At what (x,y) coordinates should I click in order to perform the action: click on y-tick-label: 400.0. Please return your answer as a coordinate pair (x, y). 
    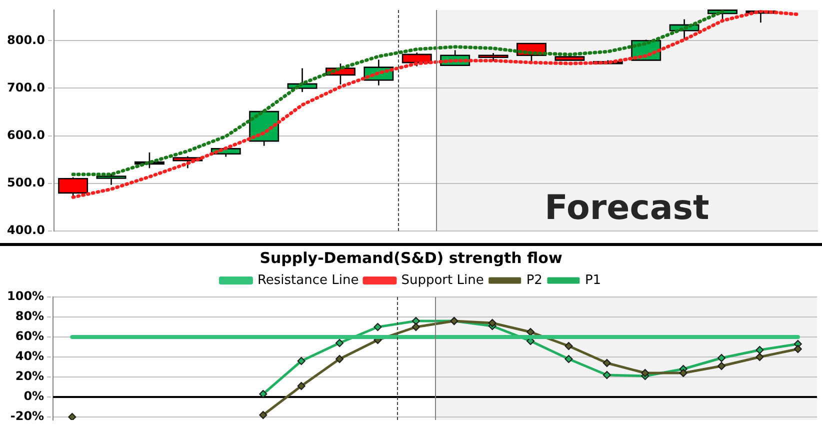
    Looking at the image, I should click on (25, 230).